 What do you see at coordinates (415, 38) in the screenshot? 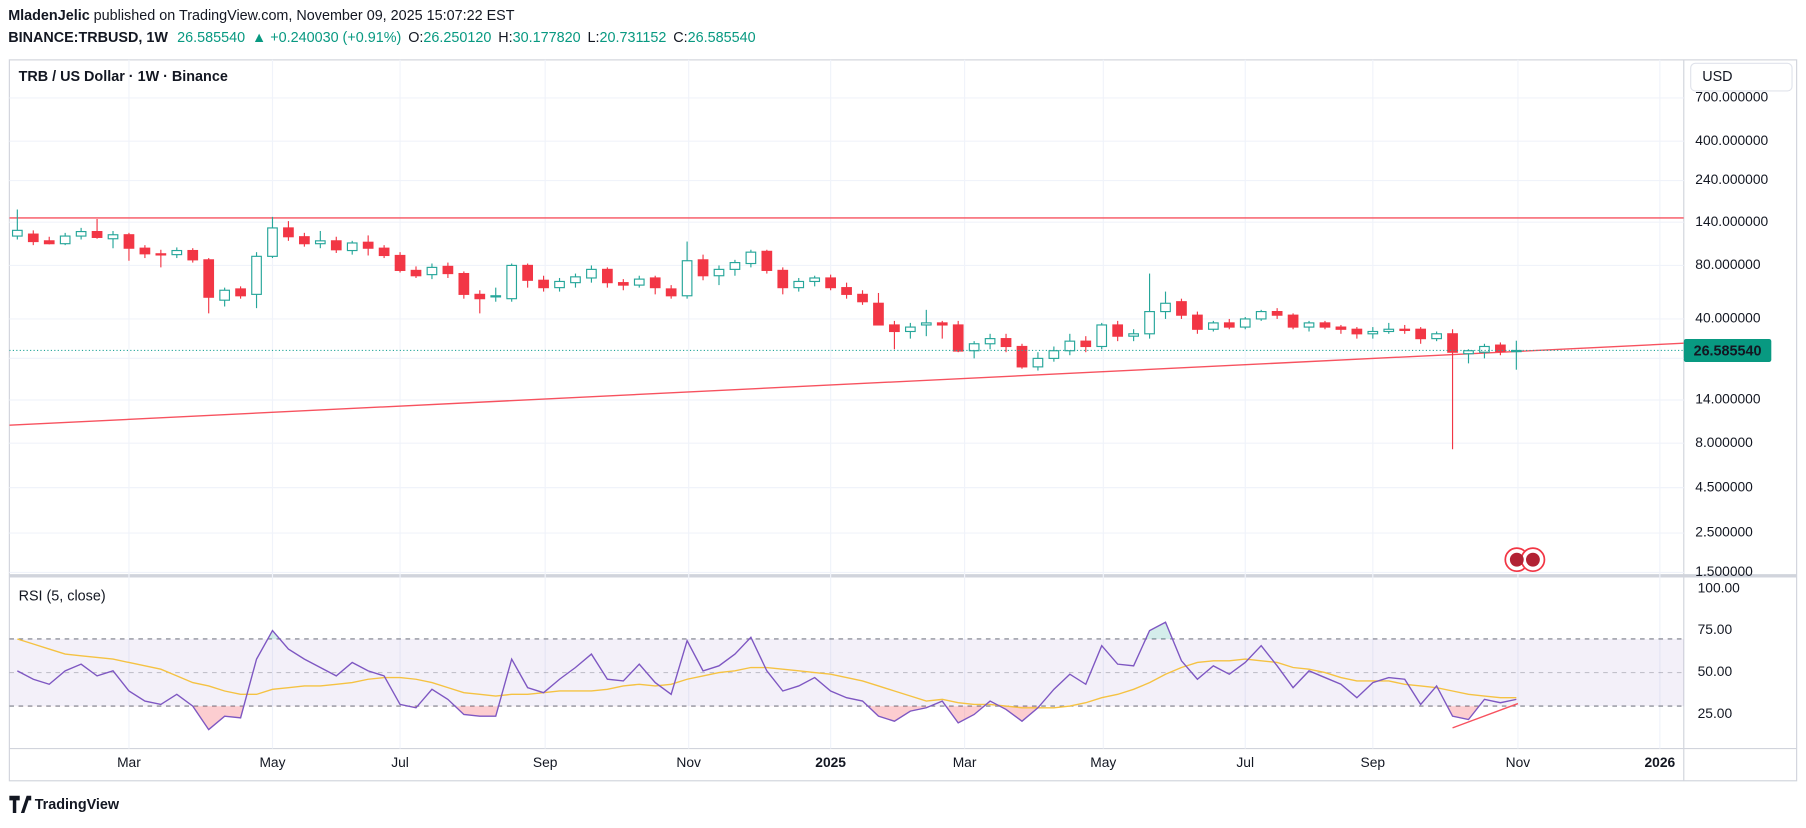
I see `ohlc-key: O:` at bounding box center [415, 38].